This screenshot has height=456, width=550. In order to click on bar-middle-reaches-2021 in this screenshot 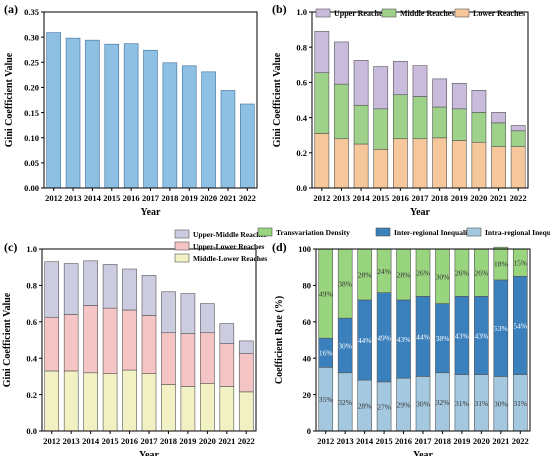, I will do `click(498, 134)`.